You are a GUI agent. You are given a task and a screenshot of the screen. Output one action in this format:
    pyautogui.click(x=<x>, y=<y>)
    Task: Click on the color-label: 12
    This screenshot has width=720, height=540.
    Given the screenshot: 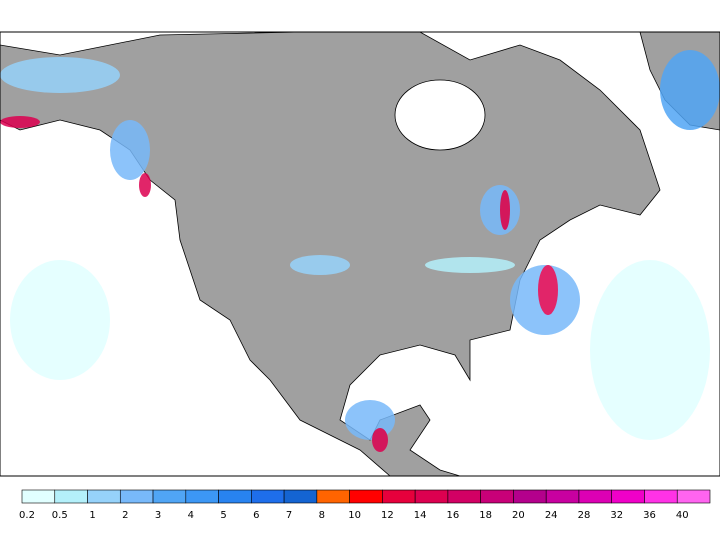 What is the action you would take?
    pyautogui.click(x=387, y=515)
    